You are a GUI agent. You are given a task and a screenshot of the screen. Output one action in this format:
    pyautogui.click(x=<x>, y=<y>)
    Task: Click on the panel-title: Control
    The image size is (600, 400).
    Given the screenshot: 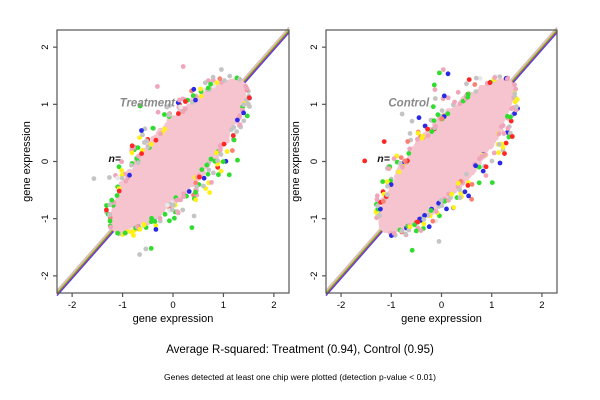 What is the action you would take?
    pyautogui.click(x=409, y=103)
    